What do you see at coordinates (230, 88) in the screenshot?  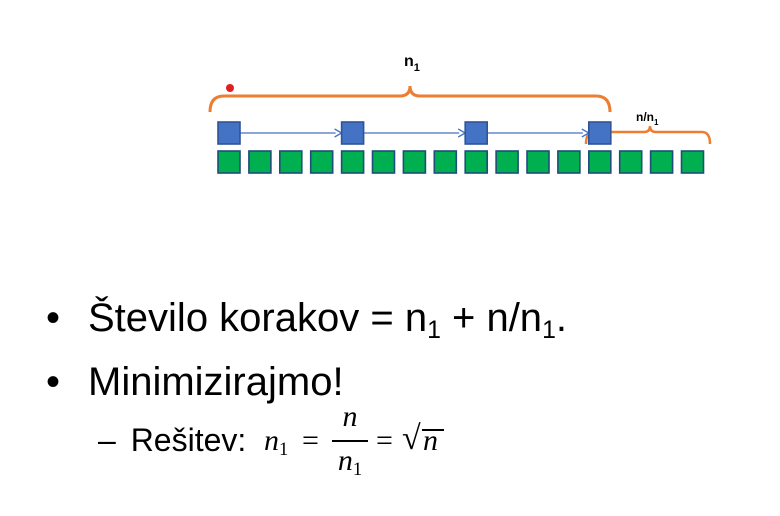 I see `red-dot-marker` at bounding box center [230, 88].